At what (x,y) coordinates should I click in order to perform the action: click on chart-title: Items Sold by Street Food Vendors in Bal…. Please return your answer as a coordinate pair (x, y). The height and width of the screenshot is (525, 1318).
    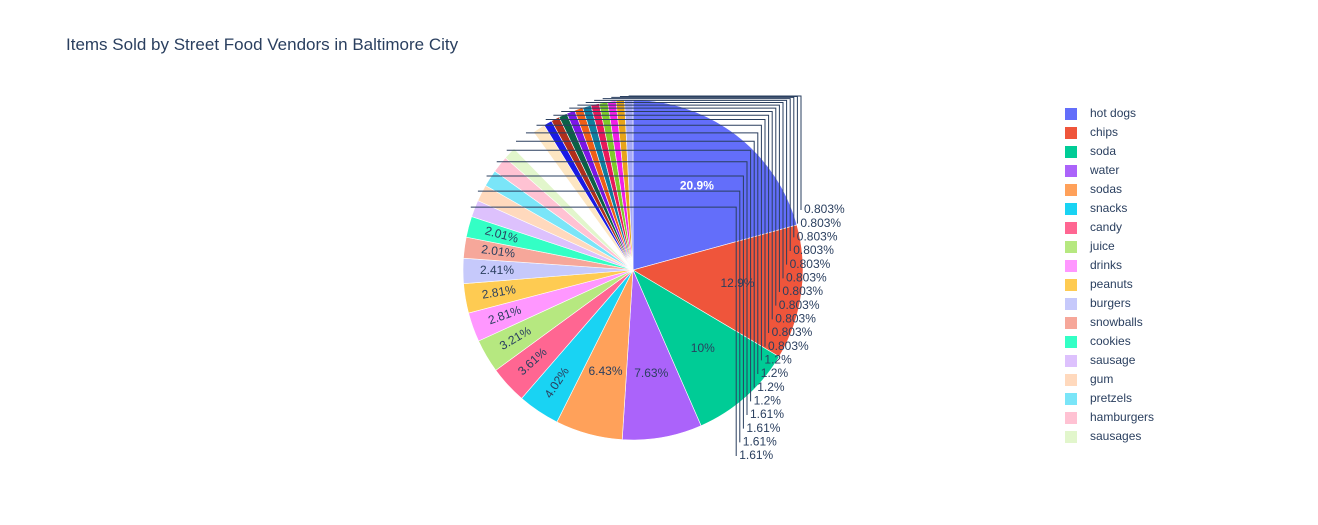
    Looking at the image, I should click on (262, 44).